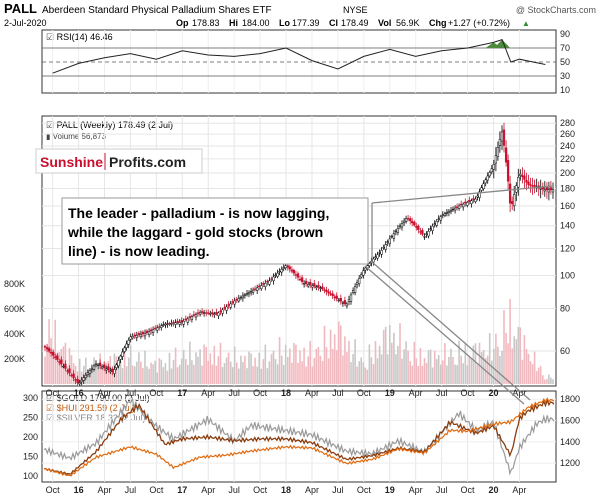 The height and width of the screenshot is (500, 600). What do you see at coordinates (306, 23) in the screenshot?
I see `lo-value: 177.39` at bounding box center [306, 23].